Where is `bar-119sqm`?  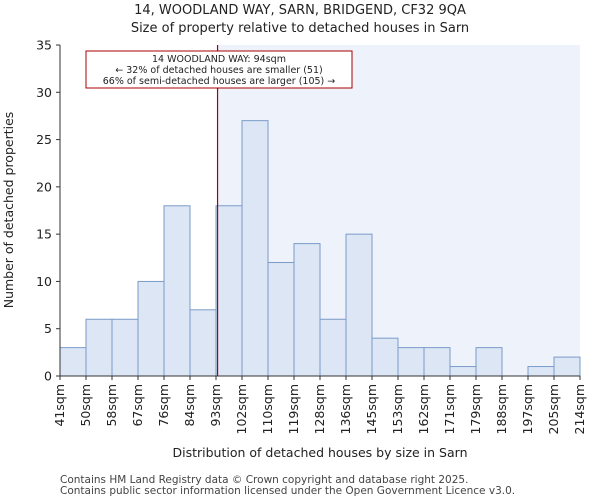 bar-119sqm is located at coordinates (307, 310).